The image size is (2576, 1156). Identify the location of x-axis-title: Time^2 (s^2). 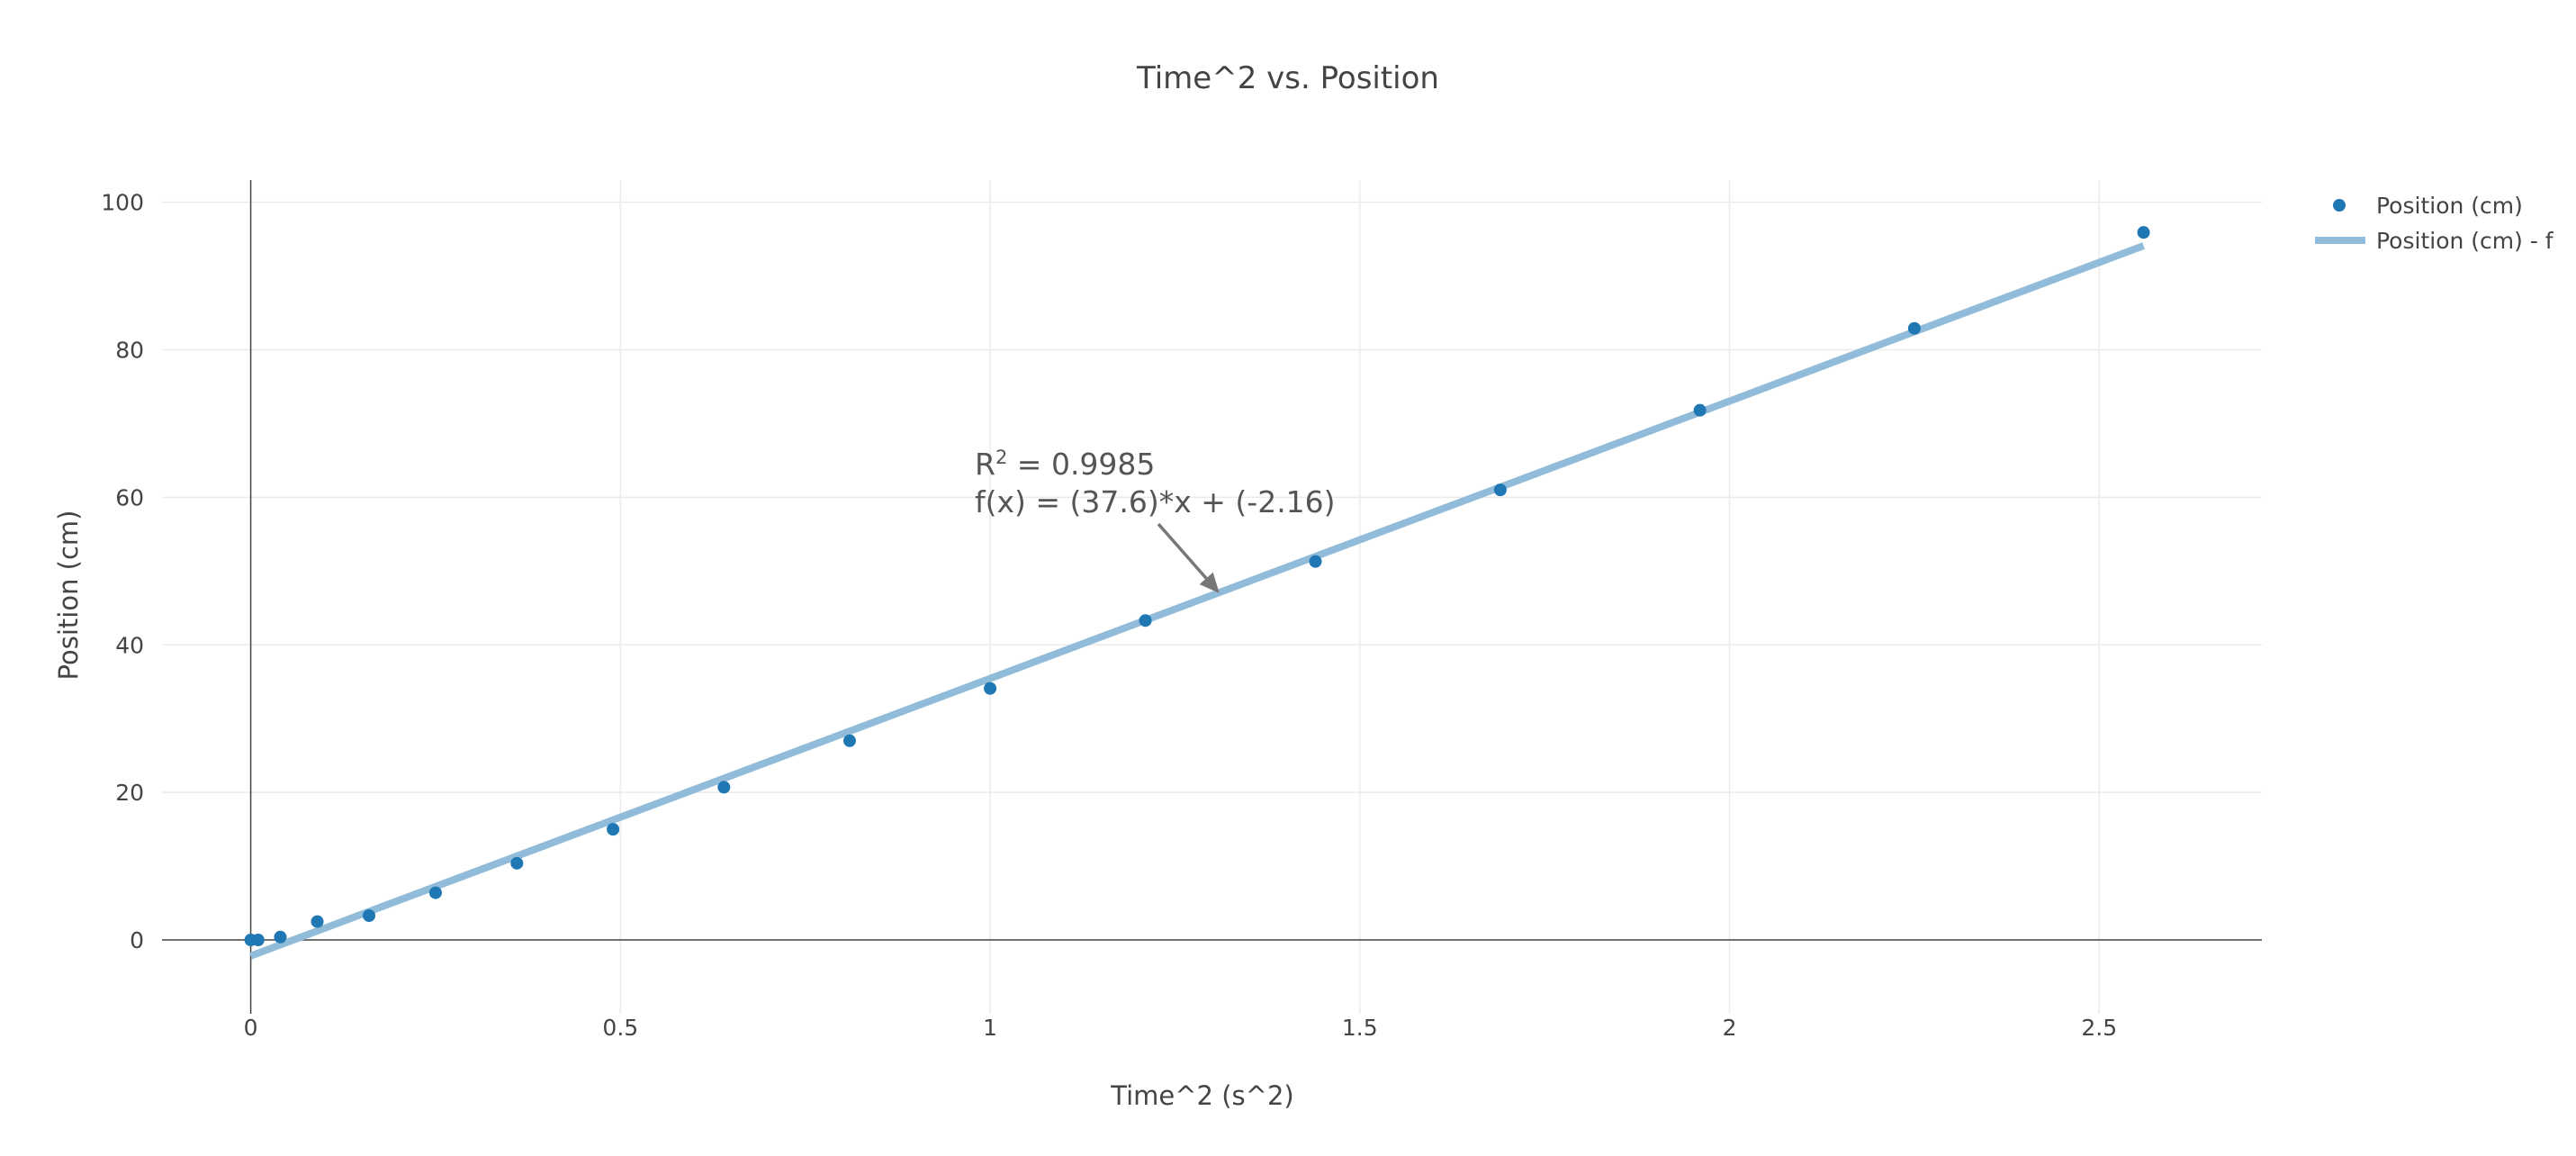
(1201, 1095).